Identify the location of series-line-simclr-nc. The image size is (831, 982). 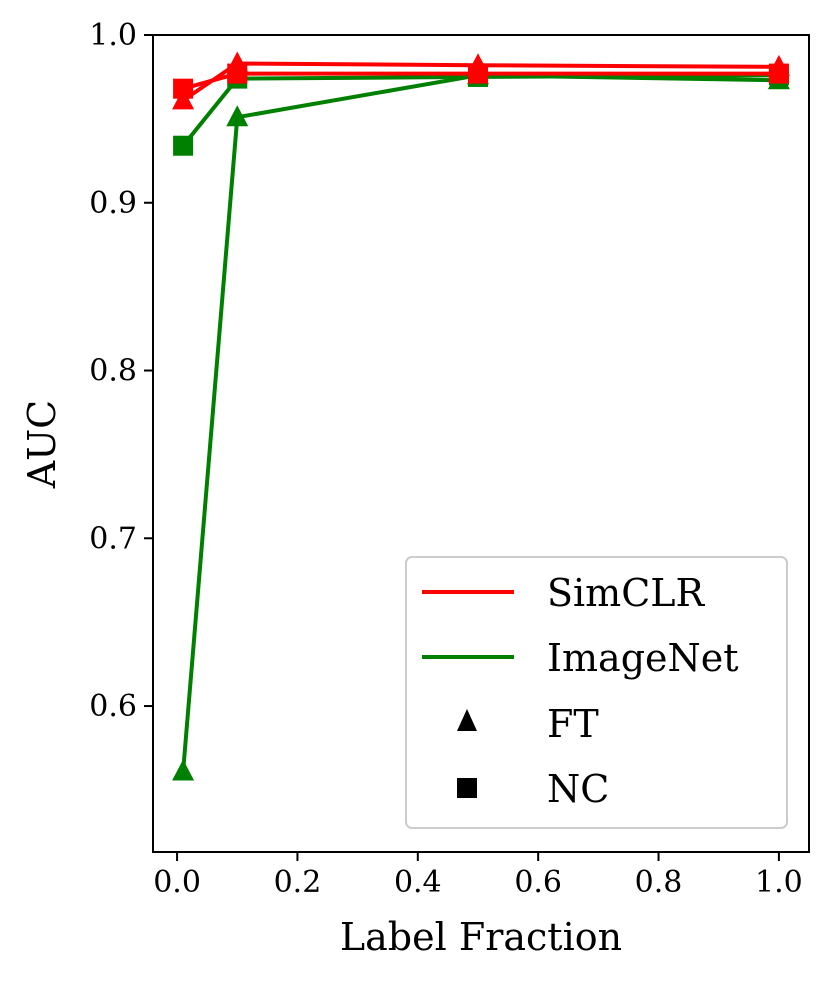
(480, 81).